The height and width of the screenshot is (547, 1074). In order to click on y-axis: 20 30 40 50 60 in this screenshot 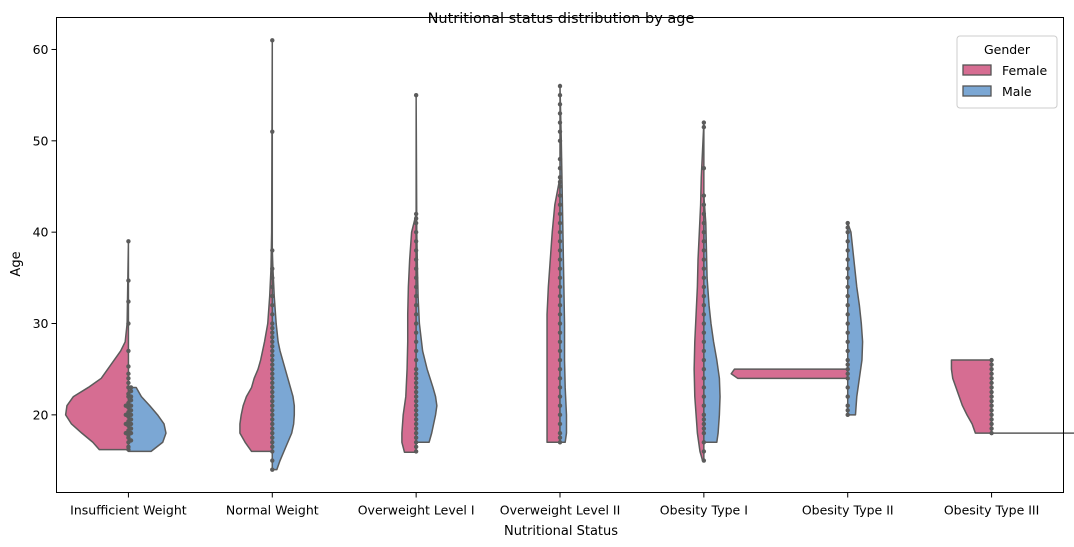, I will do `click(45, 232)`.